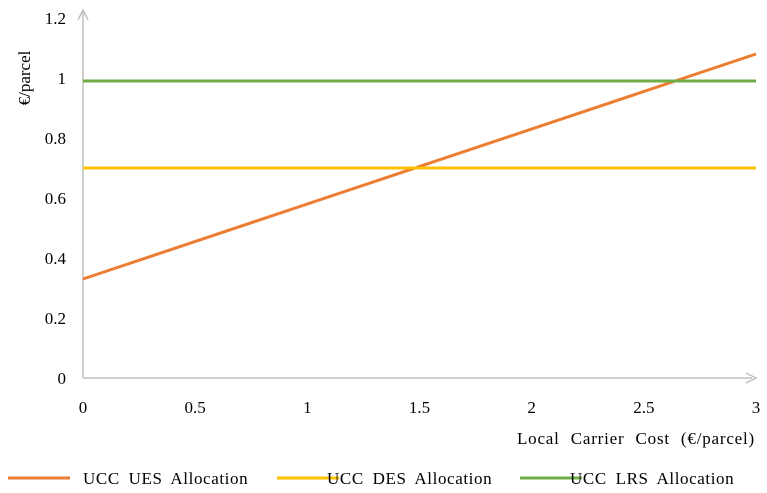  I want to click on y-tick-label: 0.2, so click(55, 318).